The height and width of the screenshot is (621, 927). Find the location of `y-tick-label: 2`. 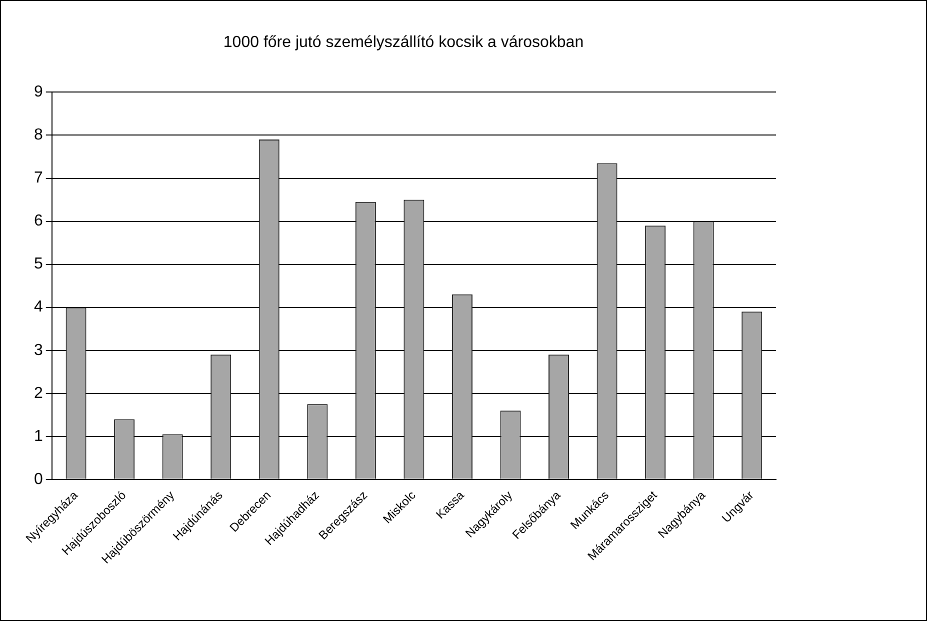

y-tick-label: 2 is located at coordinates (38, 393).